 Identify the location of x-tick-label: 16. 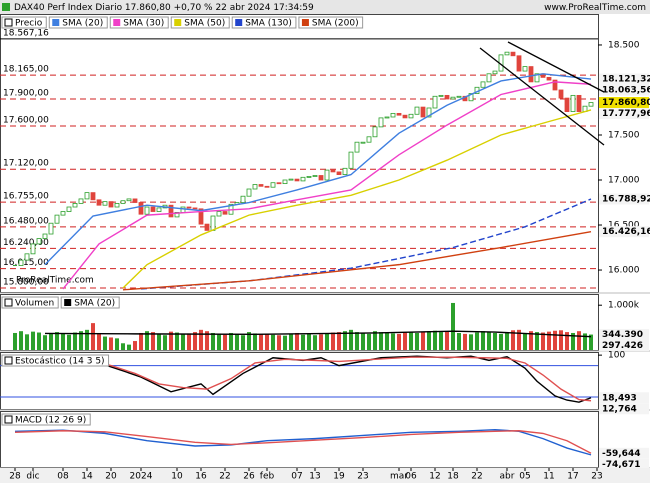
(201, 477).